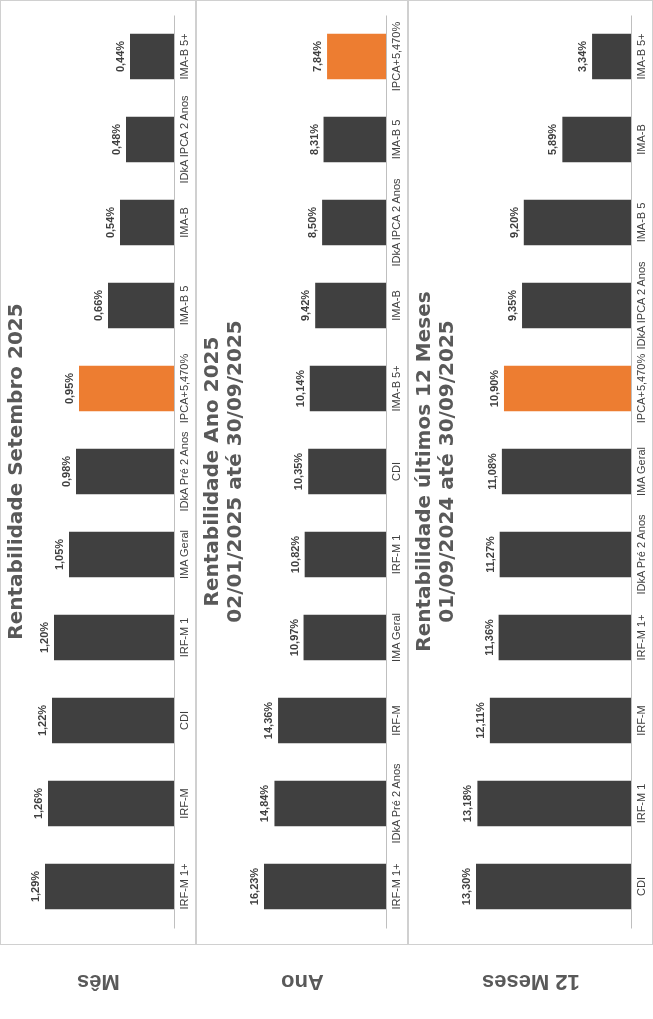 This screenshot has width=653, height=1019. I want to click on data-label: 12,11%, so click(479, 720).